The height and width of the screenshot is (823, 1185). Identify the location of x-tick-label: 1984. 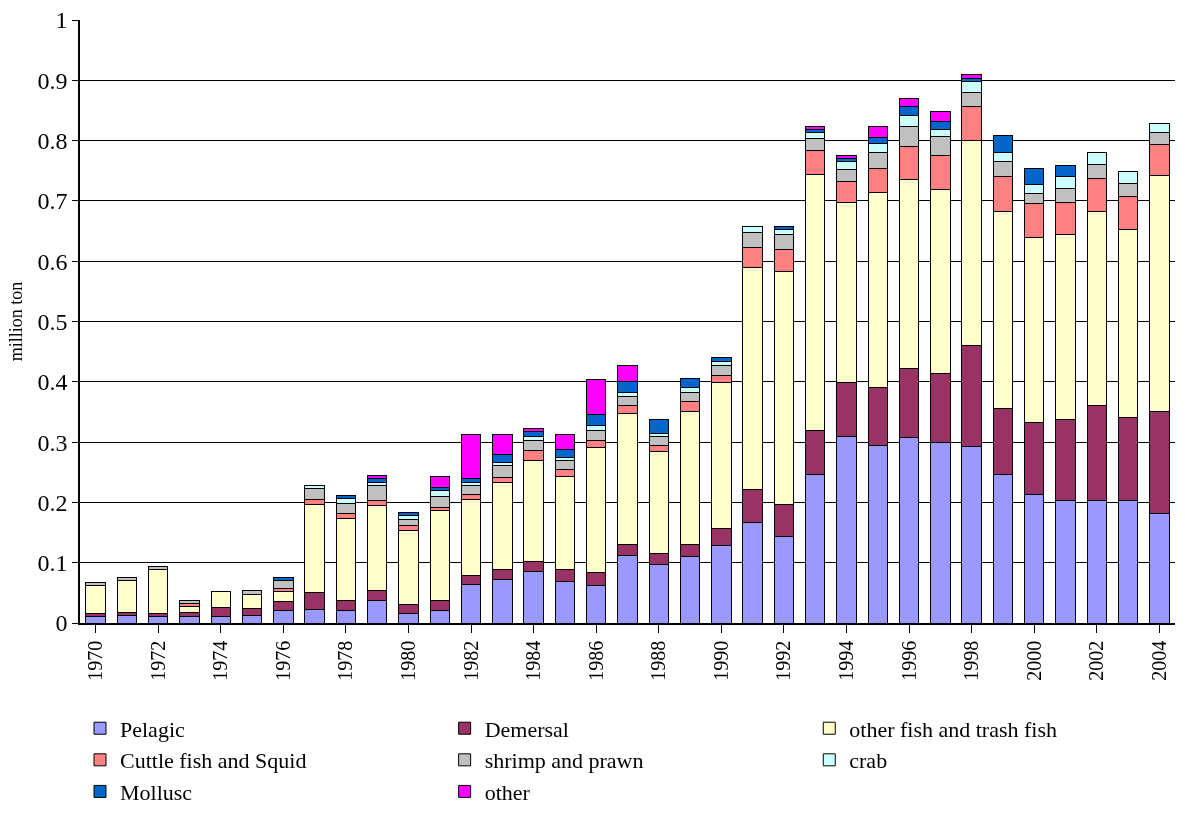
(533, 660).